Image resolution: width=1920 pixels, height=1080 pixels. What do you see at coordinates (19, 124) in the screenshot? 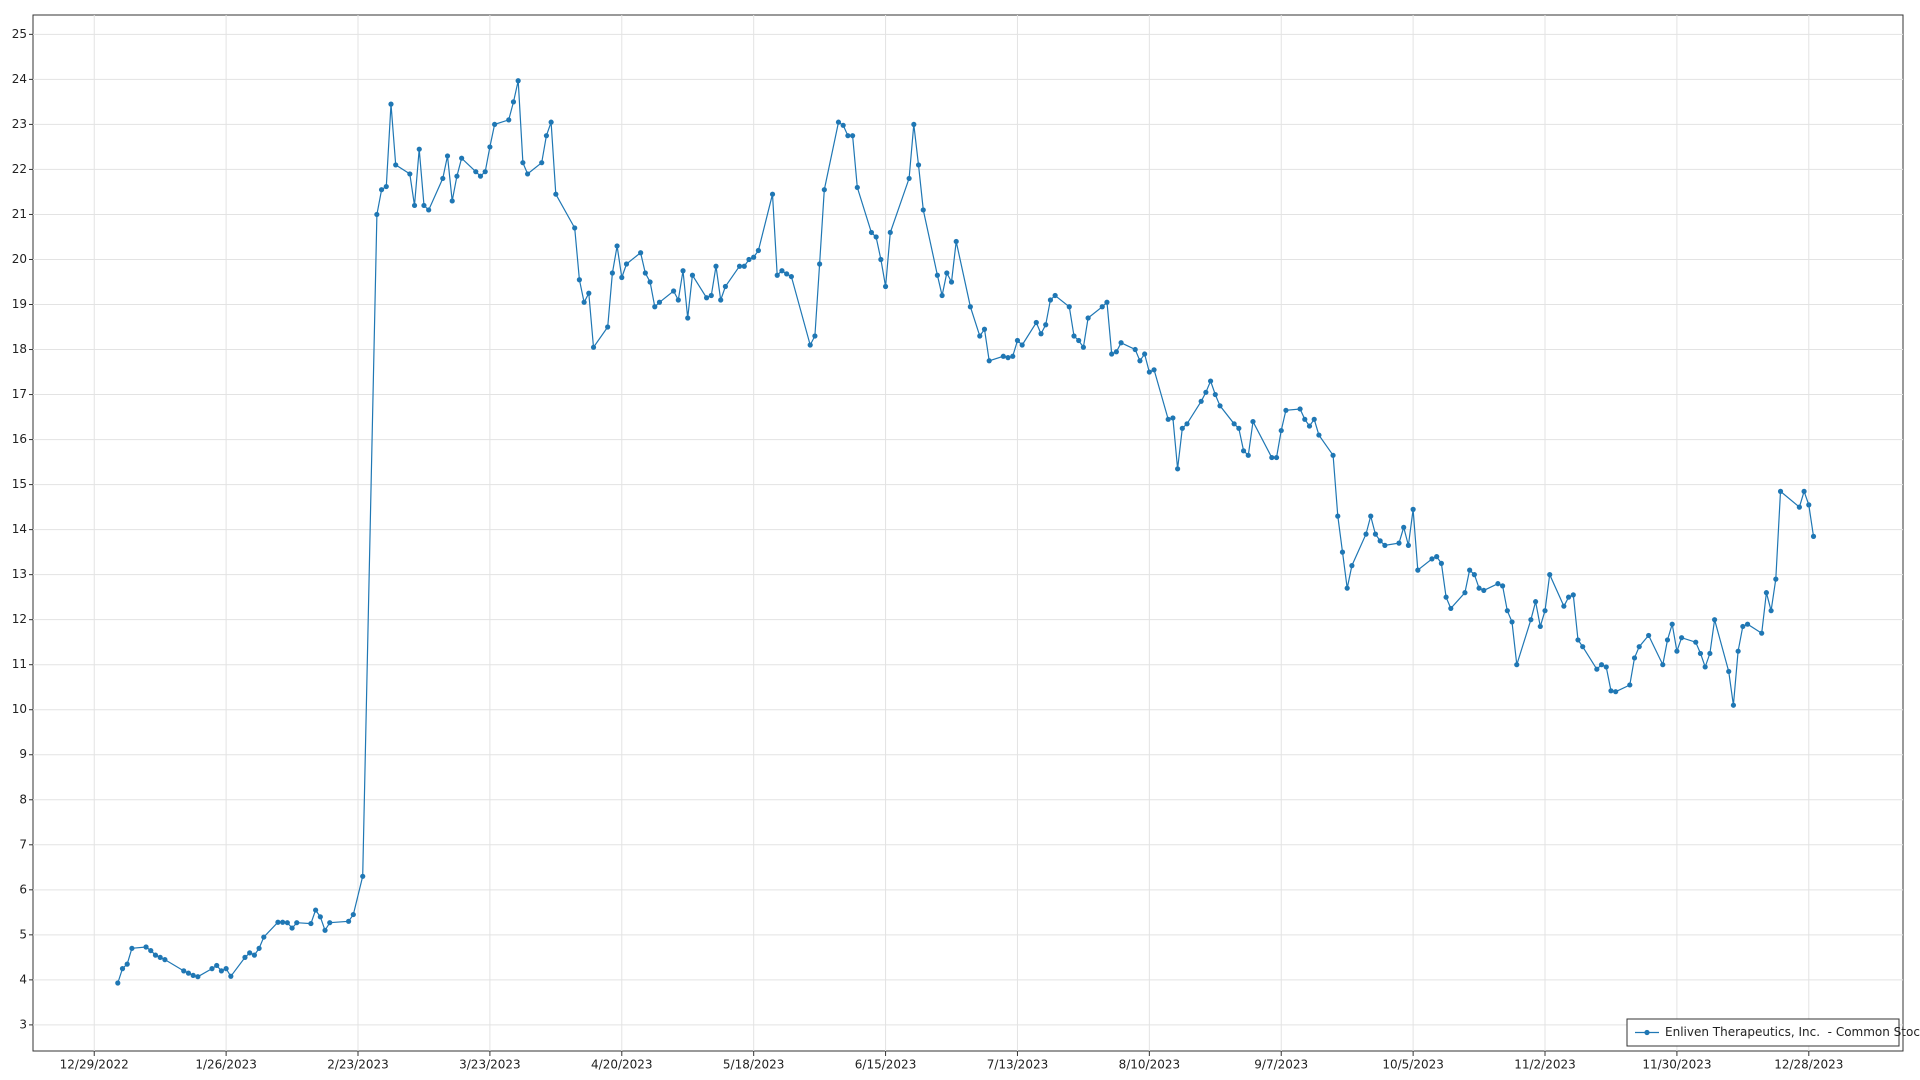
I see `y-tick-label: 23` at bounding box center [19, 124].